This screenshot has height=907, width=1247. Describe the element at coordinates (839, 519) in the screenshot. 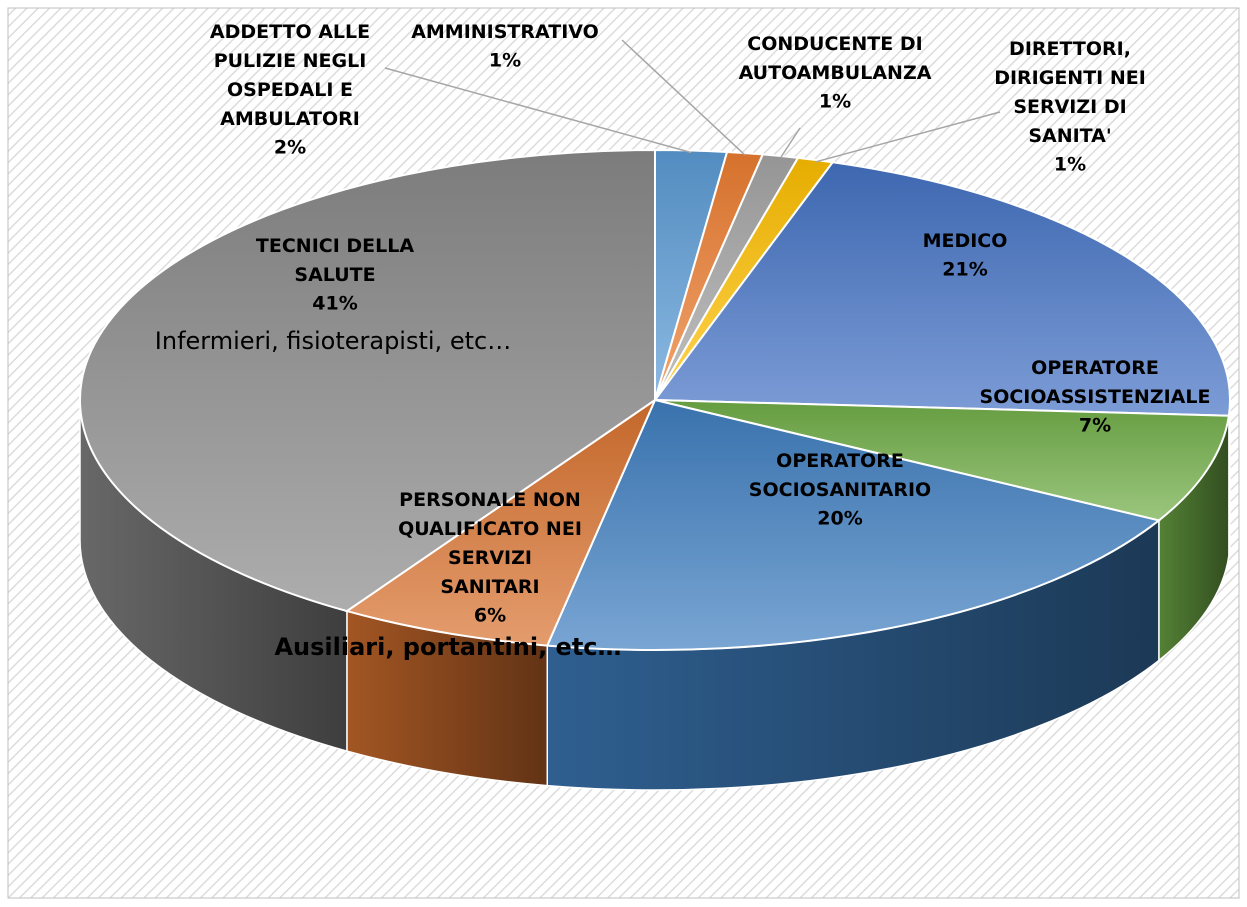

I see `value-label: 20%` at that location.